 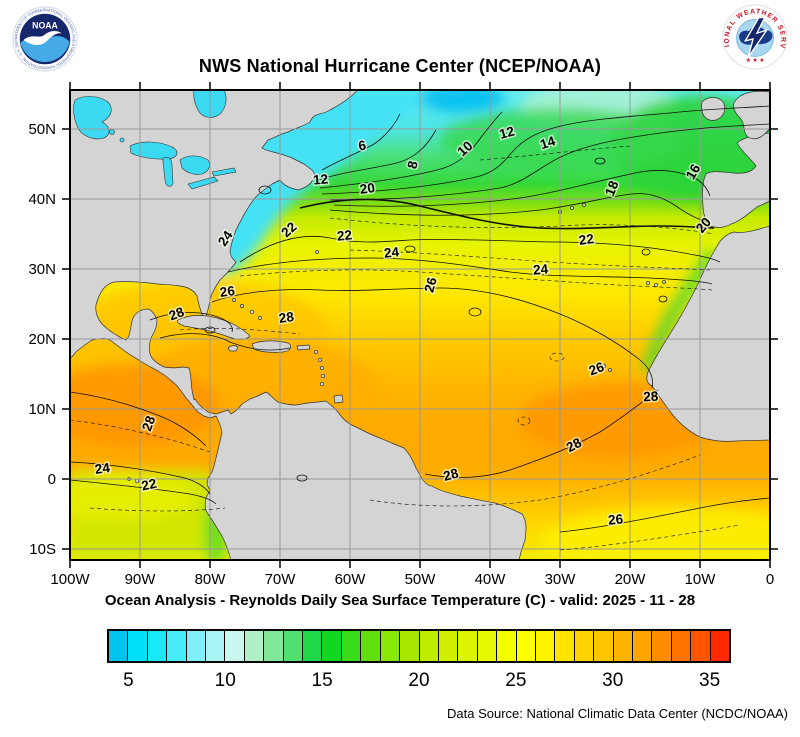 What do you see at coordinates (233, 348) in the screenshot?
I see `jamaica-land` at bounding box center [233, 348].